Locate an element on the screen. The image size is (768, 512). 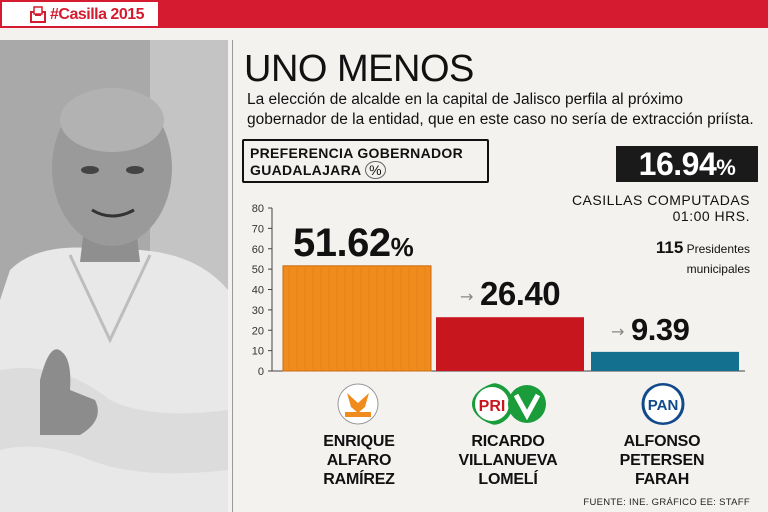
source-note: FUENTE: INE. GRÁFICO EE: STAFF is located at coordinates (666, 502).